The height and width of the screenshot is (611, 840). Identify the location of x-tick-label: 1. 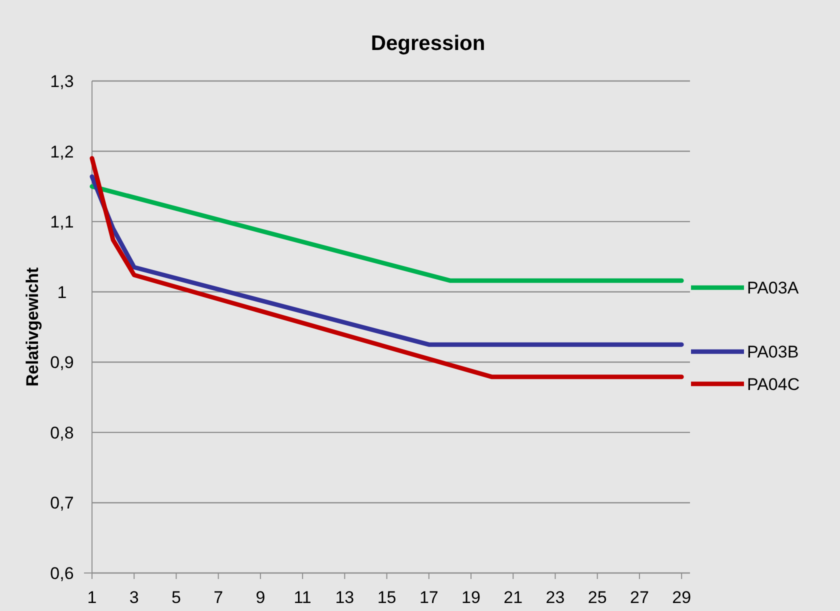
(92, 597).